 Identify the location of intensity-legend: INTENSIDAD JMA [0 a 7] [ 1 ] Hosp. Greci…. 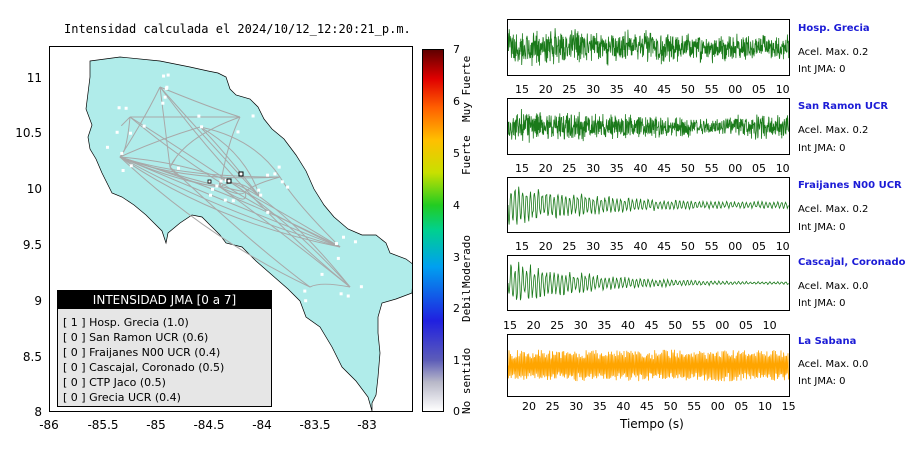
(164, 348).